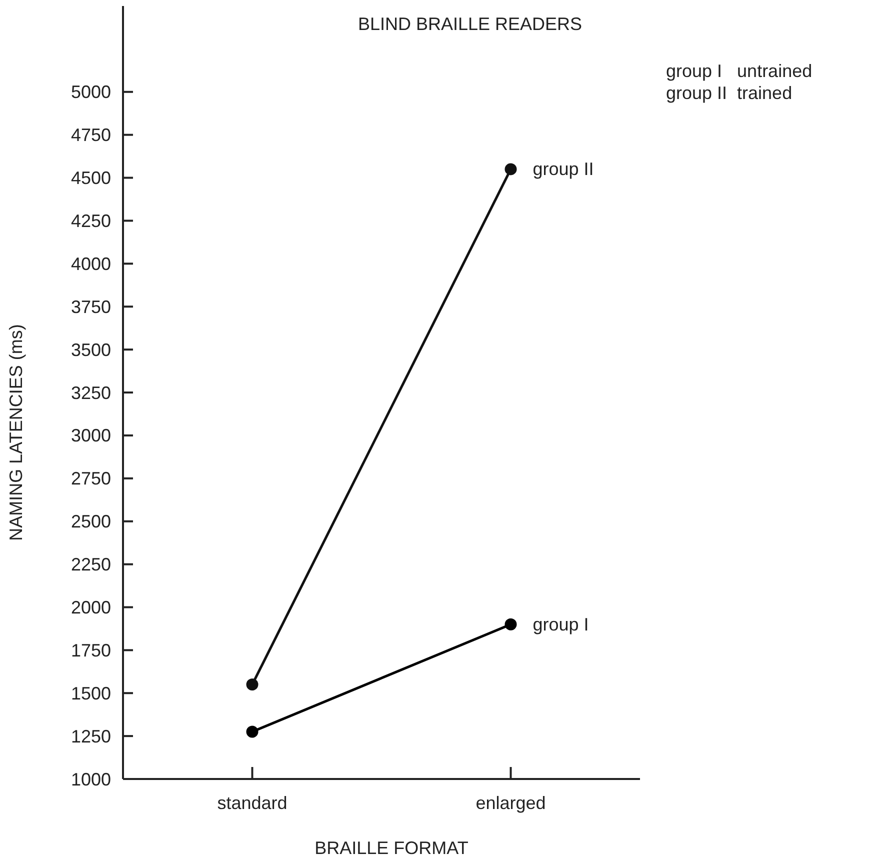 This screenshot has height=864, width=871. What do you see at coordinates (90, 135) in the screenshot?
I see `y-tick-label: 4750` at bounding box center [90, 135].